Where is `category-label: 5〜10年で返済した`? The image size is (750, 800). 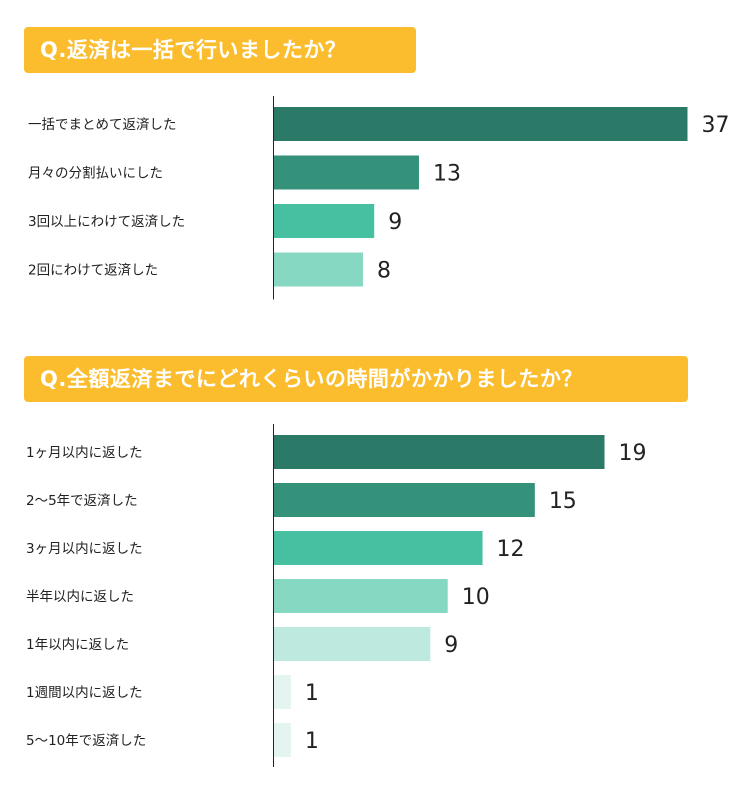 category-label: 5〜10年で返済した is located at coordinates (86, 741).